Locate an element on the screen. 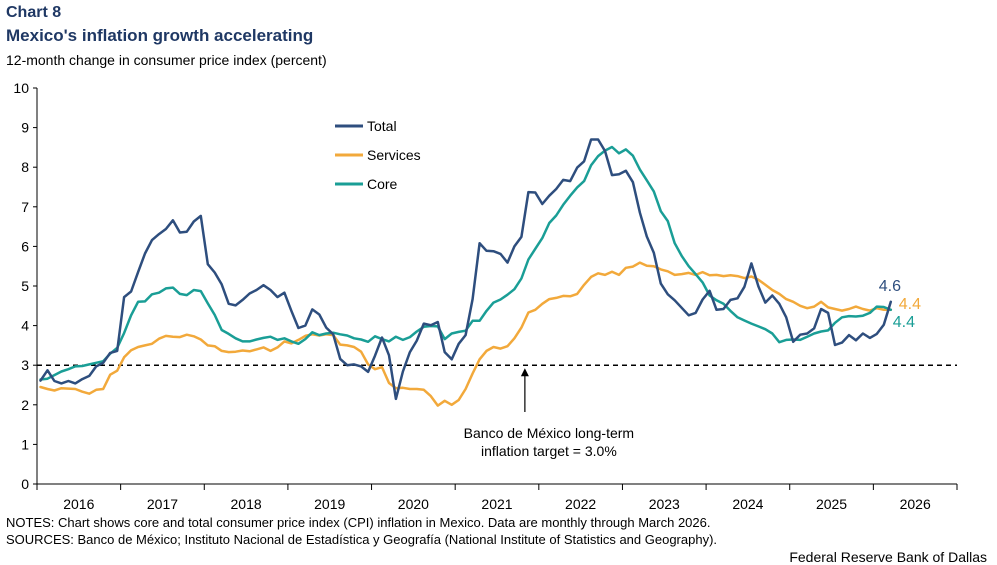 The image size is (997, 565). end-label-services: 4.4 is located at coordinates (910, 304).